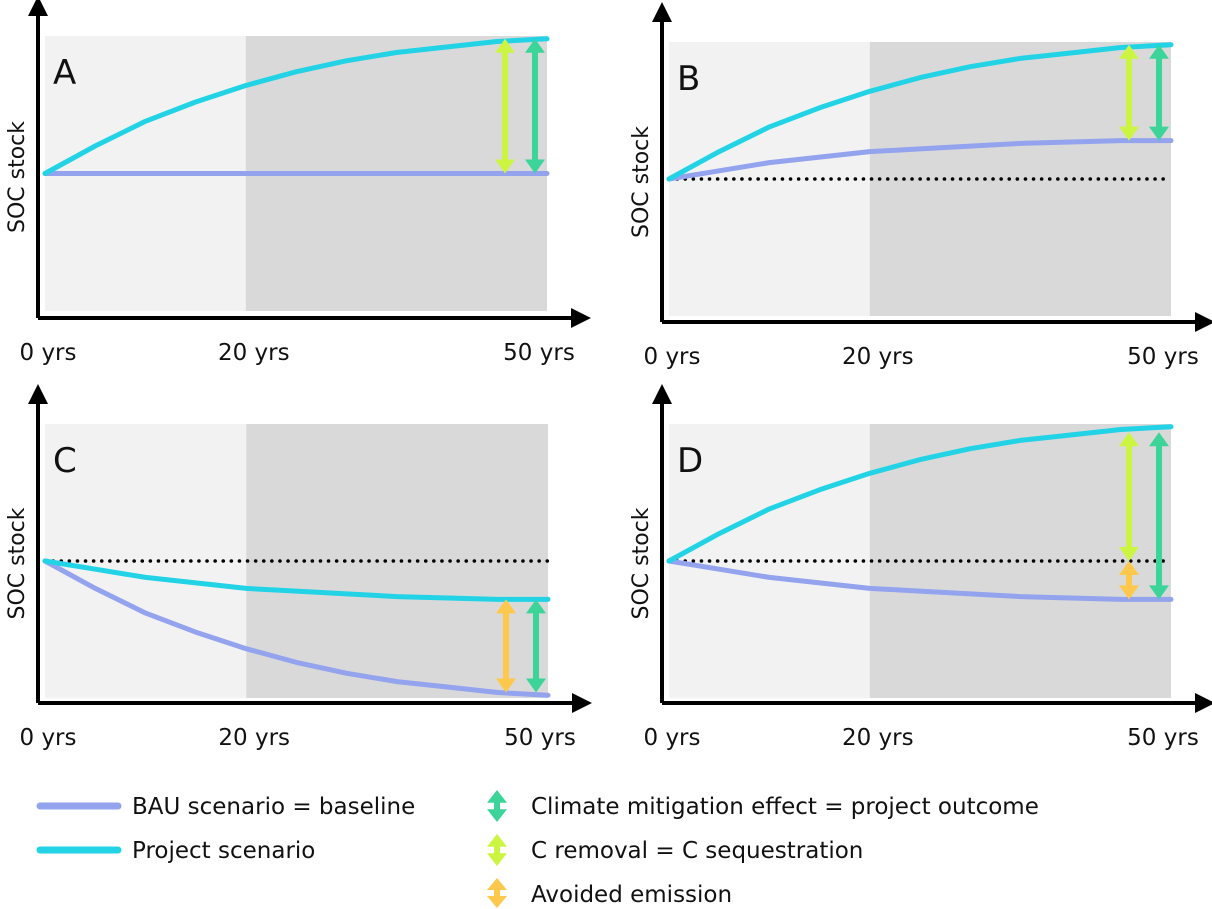  What do you see at coordinates (688, 79) in the screenshot?
I see `panel-label: B` at bounding box center [688, 79].